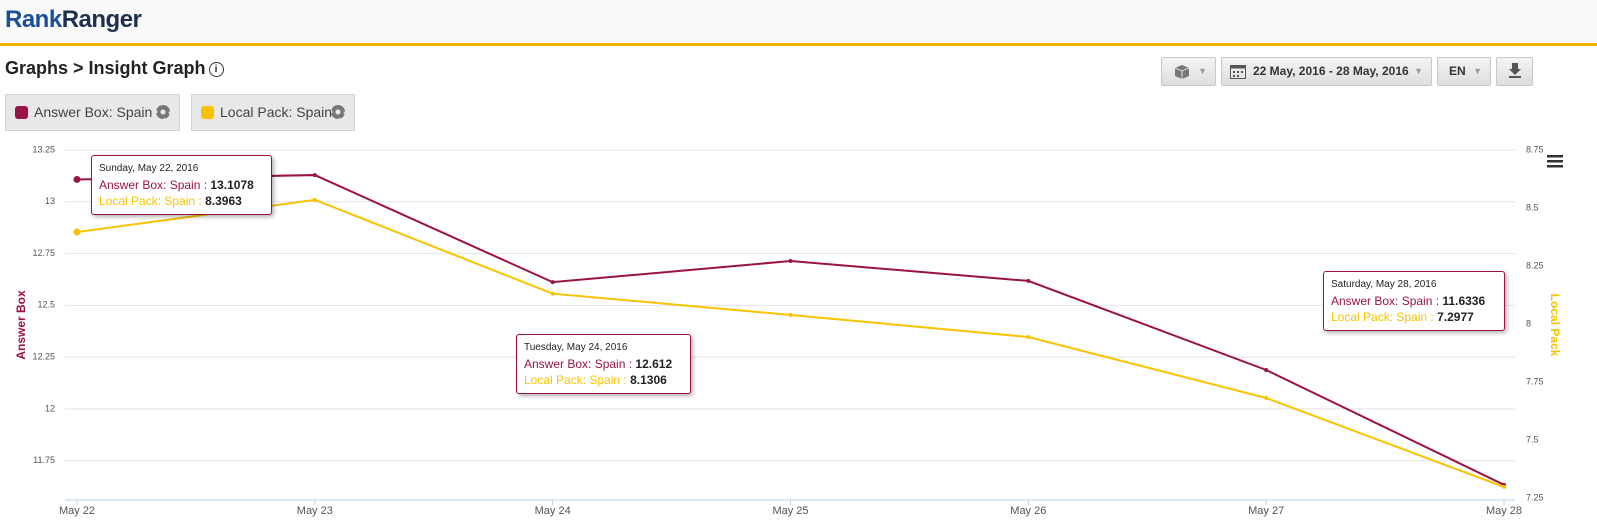 This screenshot has height=531, width=1597. I want to click on y-tick-label: 11.75, so click(44, 460).